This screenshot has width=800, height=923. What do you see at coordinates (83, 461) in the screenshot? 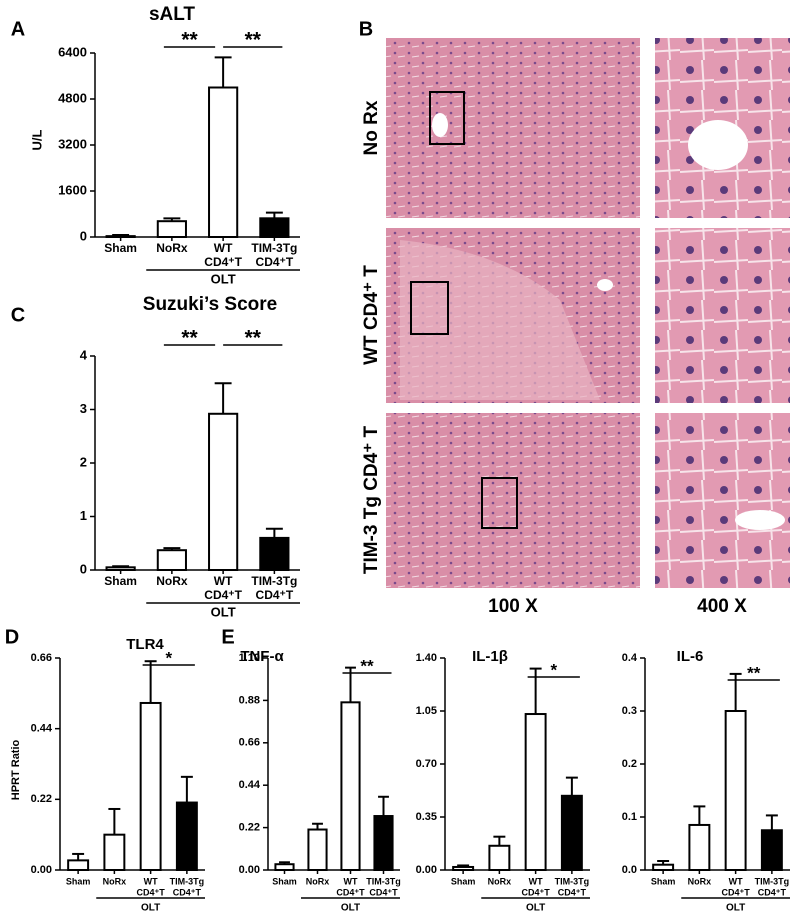
I see `y-tick-label: 2` at bounding box center [83, 461].